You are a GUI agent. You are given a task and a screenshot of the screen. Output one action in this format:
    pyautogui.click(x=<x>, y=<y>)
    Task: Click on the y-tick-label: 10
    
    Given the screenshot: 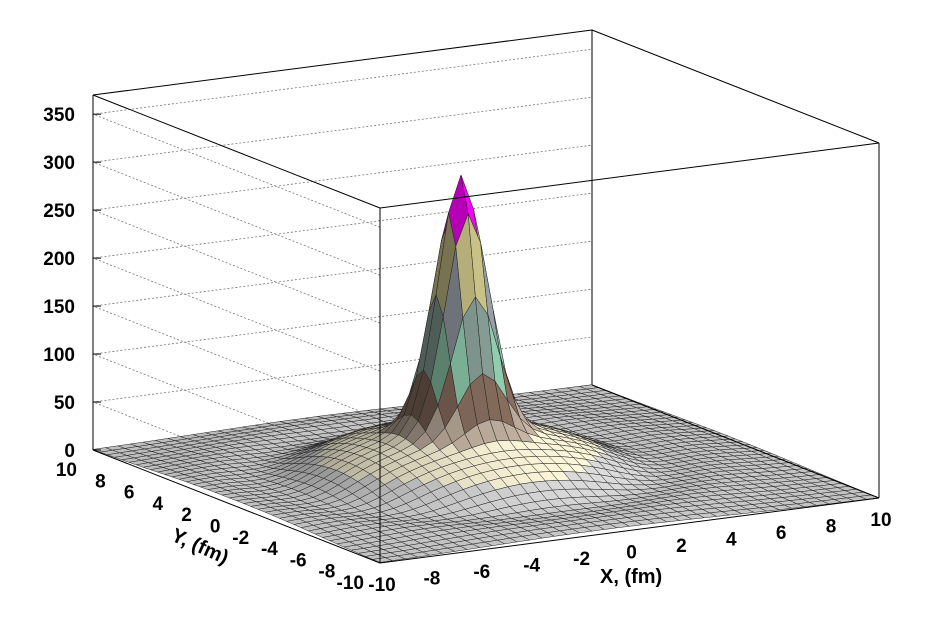 What is the action you would take?
    pyautogui.click(x=66, y=470)
    